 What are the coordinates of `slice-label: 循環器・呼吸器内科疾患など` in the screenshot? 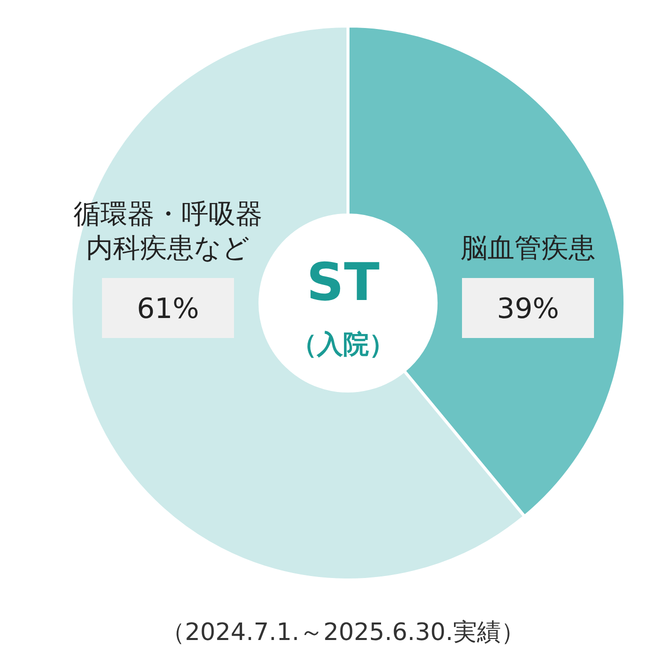 It's located at (168, 231).